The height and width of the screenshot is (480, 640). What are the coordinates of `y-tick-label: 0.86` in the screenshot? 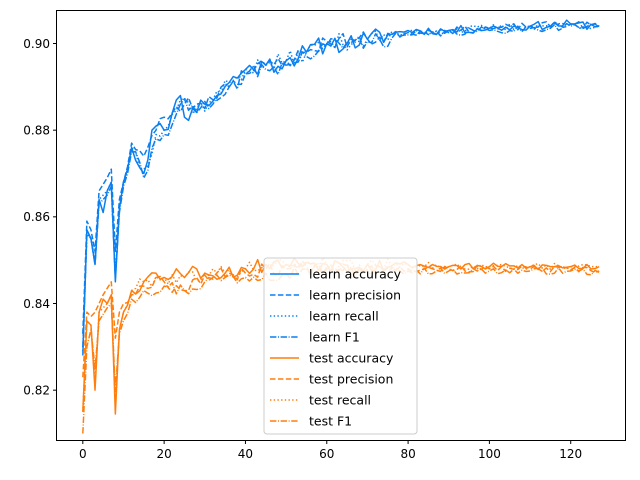 It's located at (36, 217).